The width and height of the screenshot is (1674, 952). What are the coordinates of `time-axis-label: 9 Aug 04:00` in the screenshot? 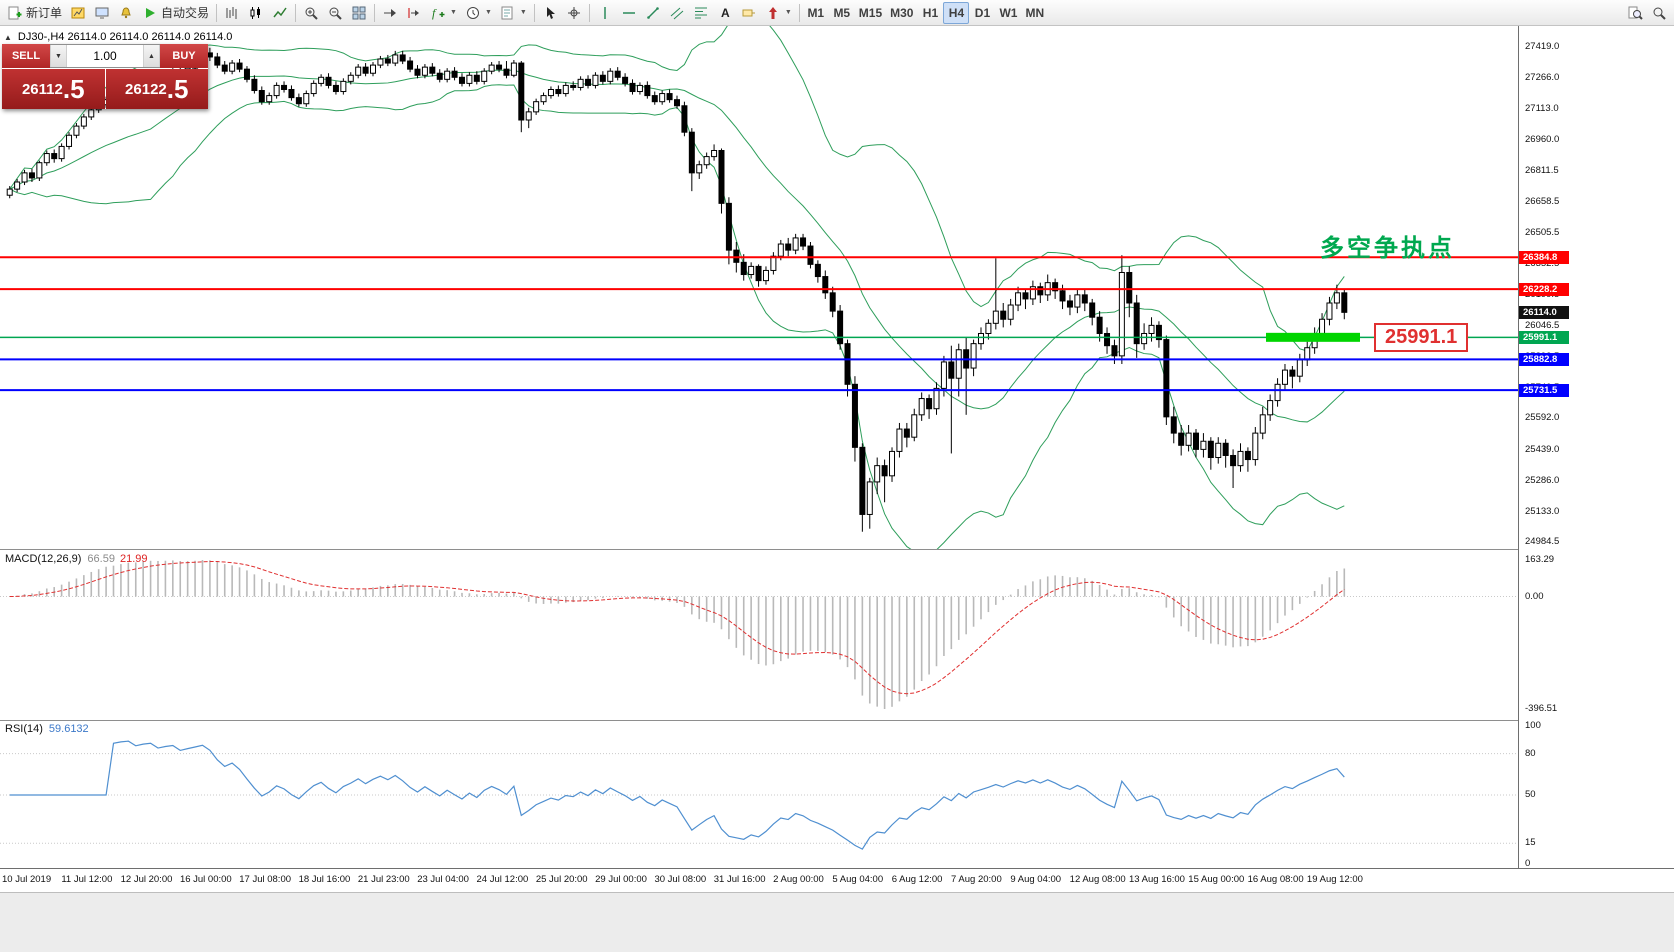 It's located at (1036, 879).